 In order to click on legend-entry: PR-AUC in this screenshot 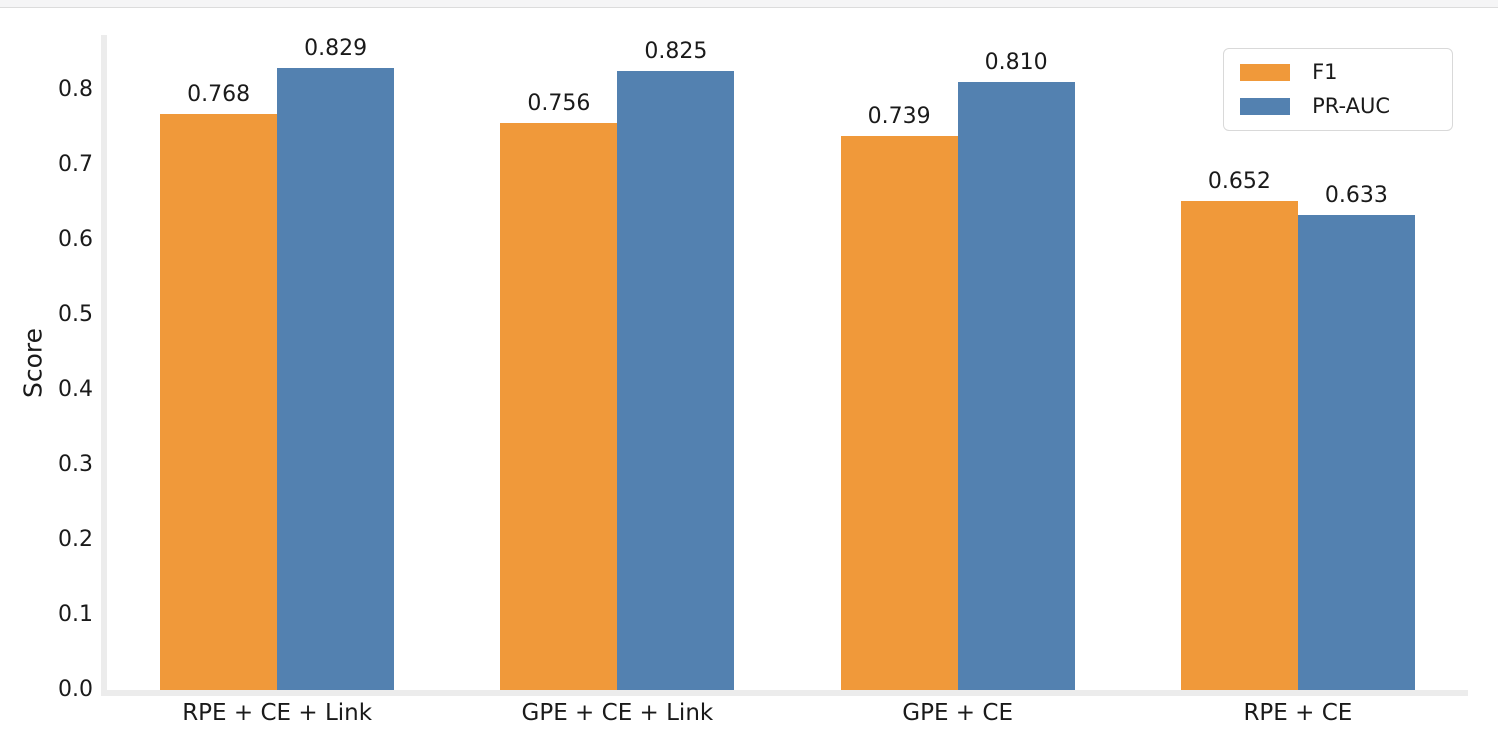, I will do `click(1338, 106)`.